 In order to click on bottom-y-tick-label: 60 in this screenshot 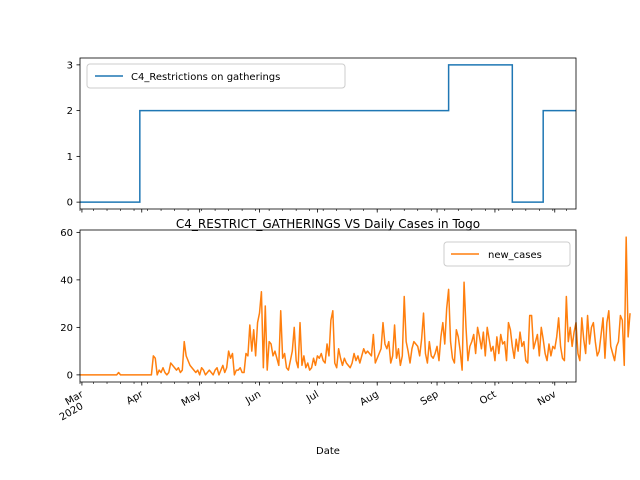, I will do `click(66, 233)`.